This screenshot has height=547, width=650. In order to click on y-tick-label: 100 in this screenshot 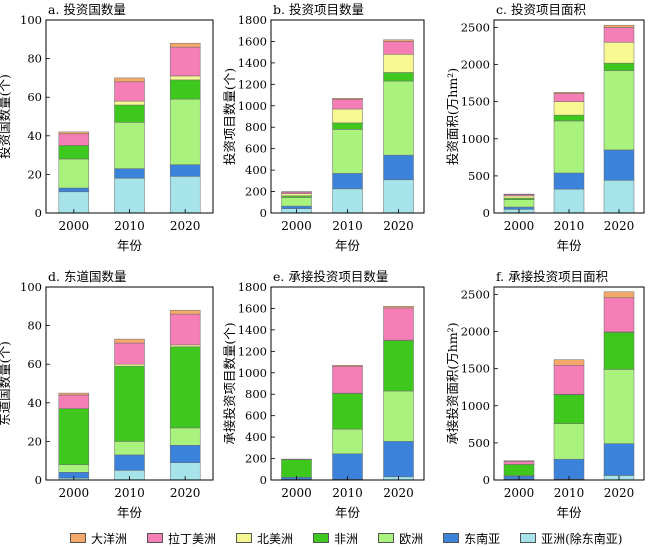, I will do `click(31, 20)`.